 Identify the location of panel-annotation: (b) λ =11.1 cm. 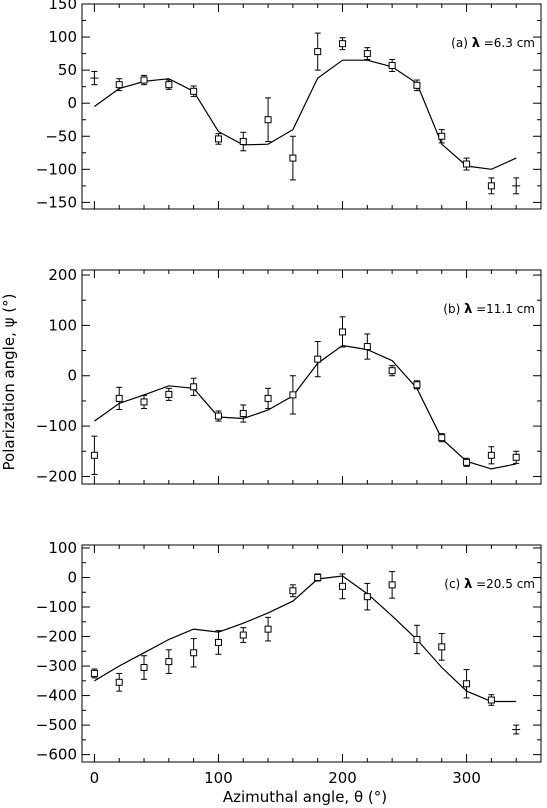
(489, 309).